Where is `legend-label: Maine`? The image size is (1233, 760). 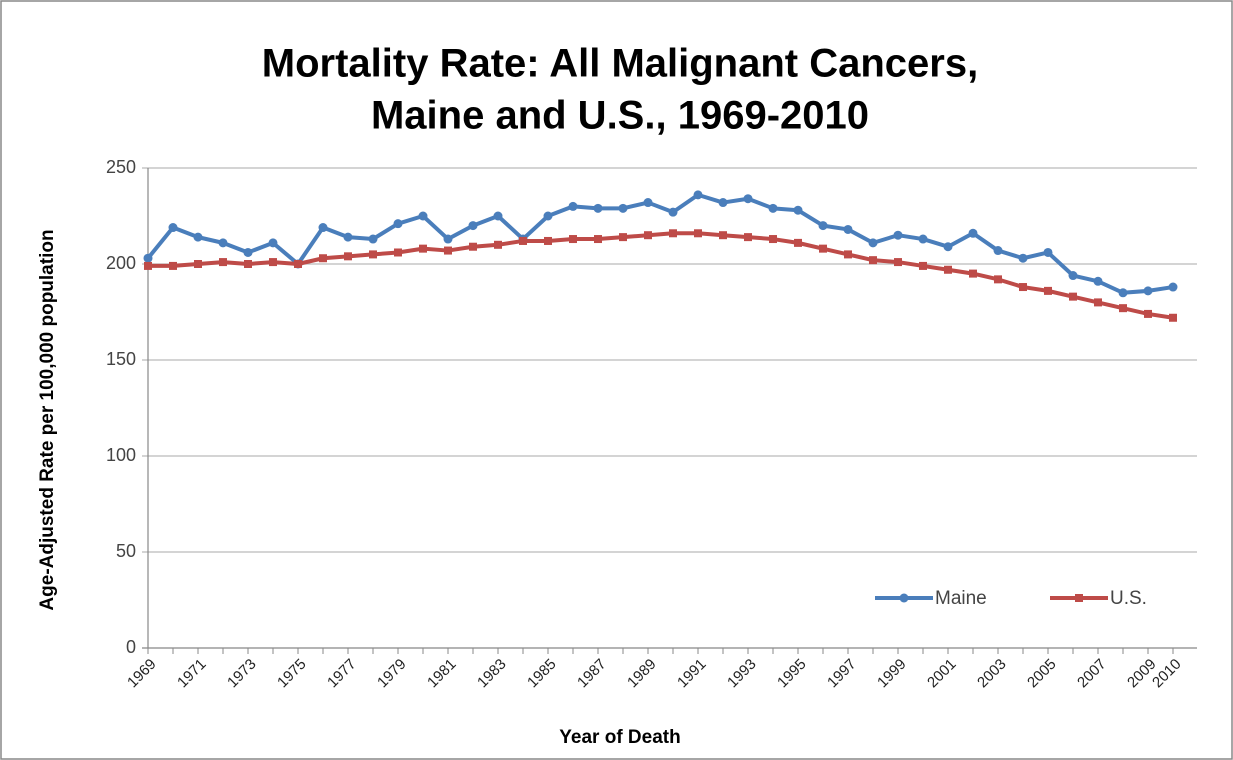 legend-label: Maine is located at coordinates (961, 598).